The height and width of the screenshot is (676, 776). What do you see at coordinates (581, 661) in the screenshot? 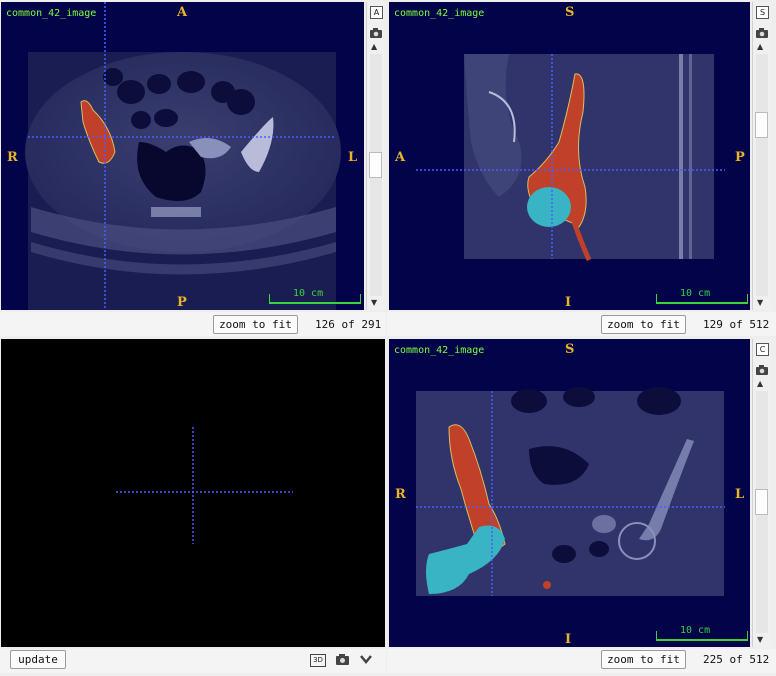
I see `coronal-footer: zoom to fit 225 of 512` at bounding box center [581, 661].